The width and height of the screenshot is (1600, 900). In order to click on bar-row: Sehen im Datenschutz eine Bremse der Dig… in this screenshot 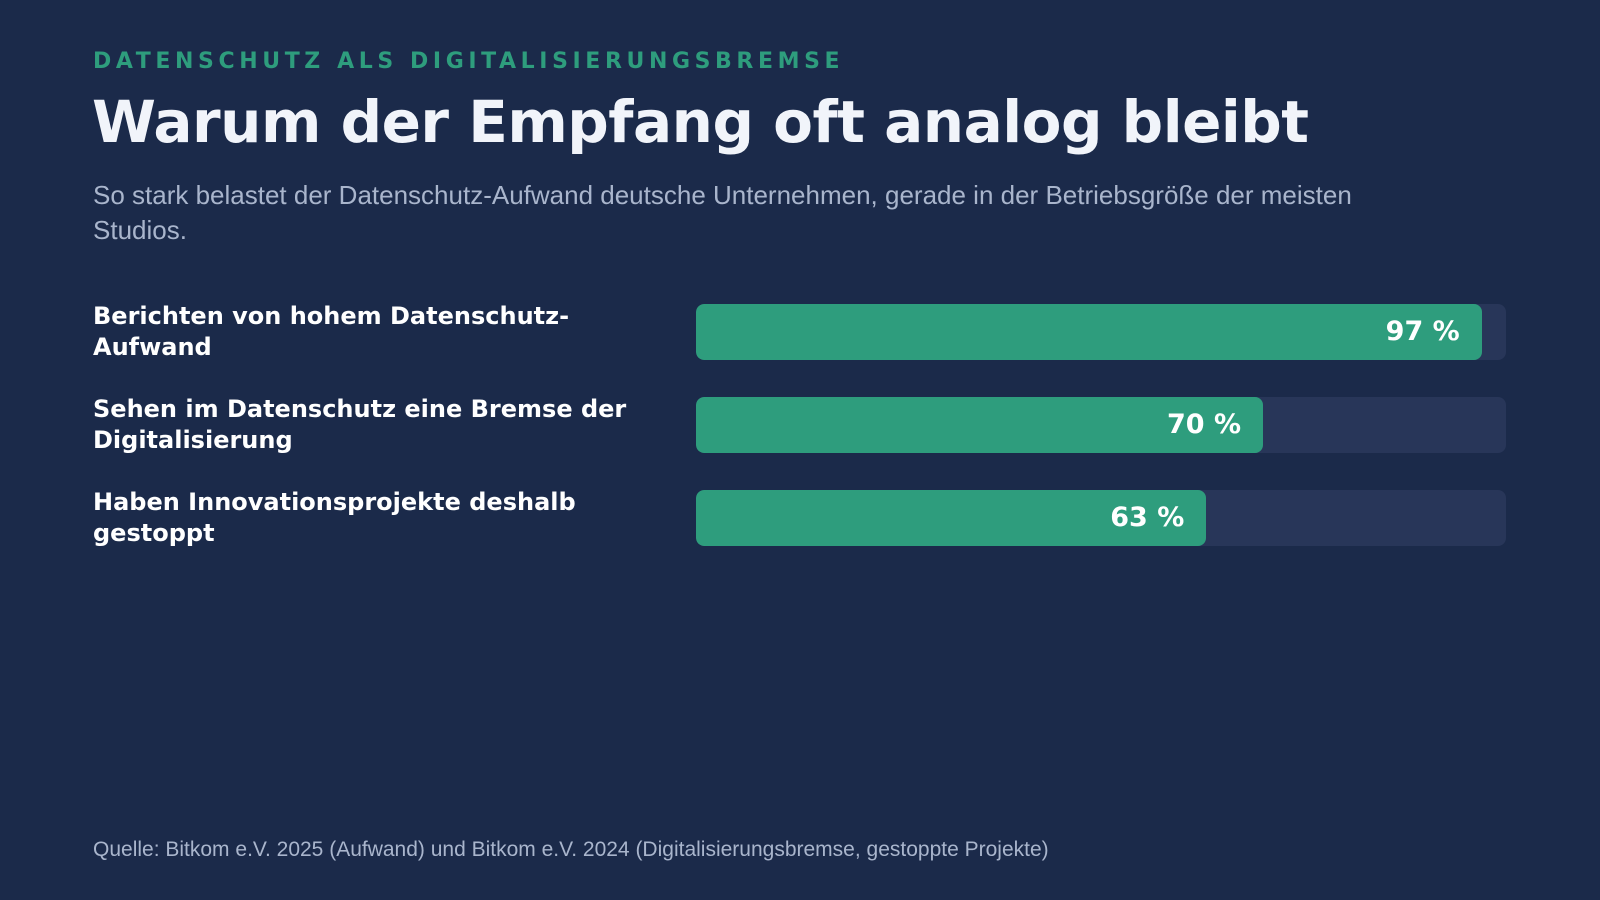, I will do `click(800, 424)`.